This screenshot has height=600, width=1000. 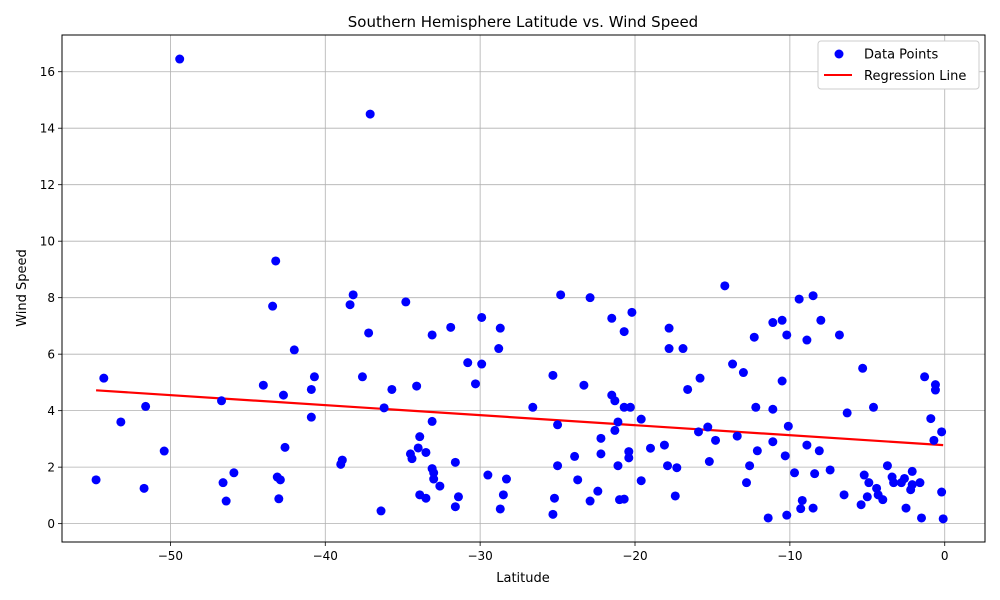 What do you see at coordinates (22, 288) in the screenshot?
I see `y-axis-label: Wind Speed` at bounding box center [22, 288].